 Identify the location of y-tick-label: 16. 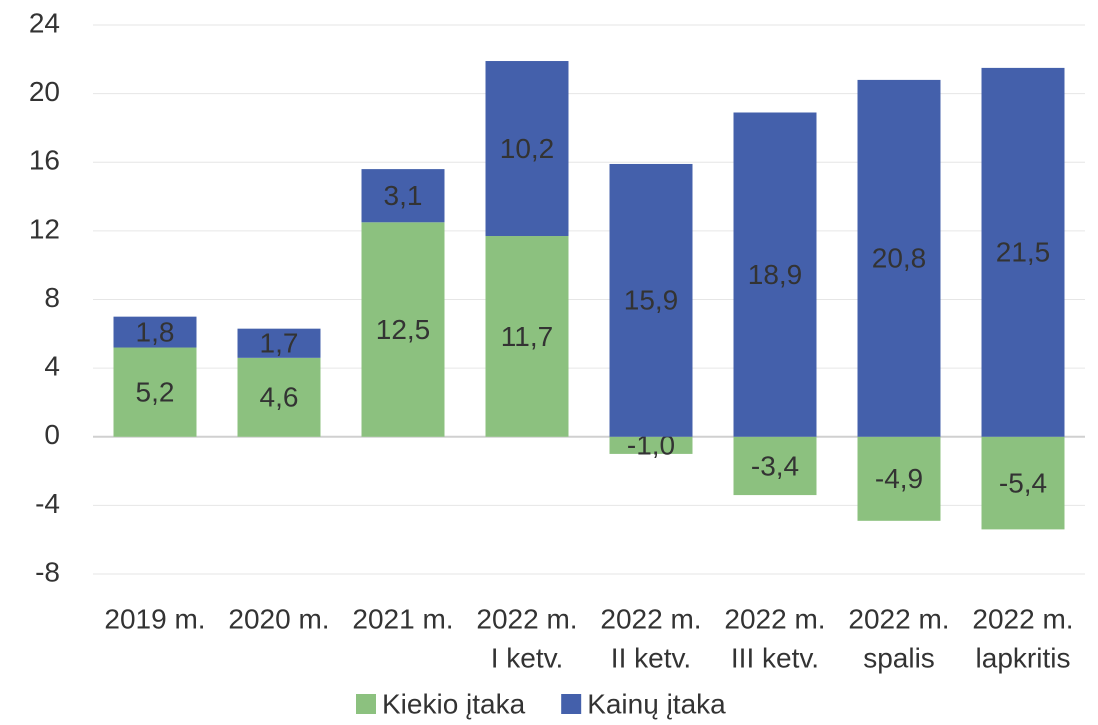
(44, 160).